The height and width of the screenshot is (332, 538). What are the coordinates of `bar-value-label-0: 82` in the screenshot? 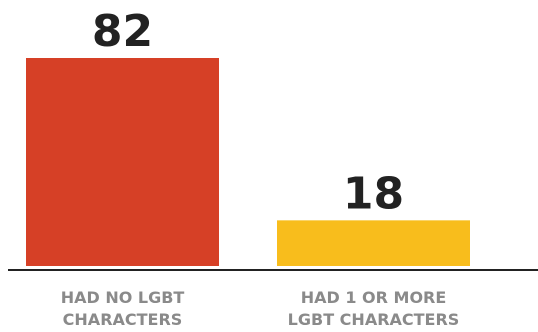 It's located at (122, 31).